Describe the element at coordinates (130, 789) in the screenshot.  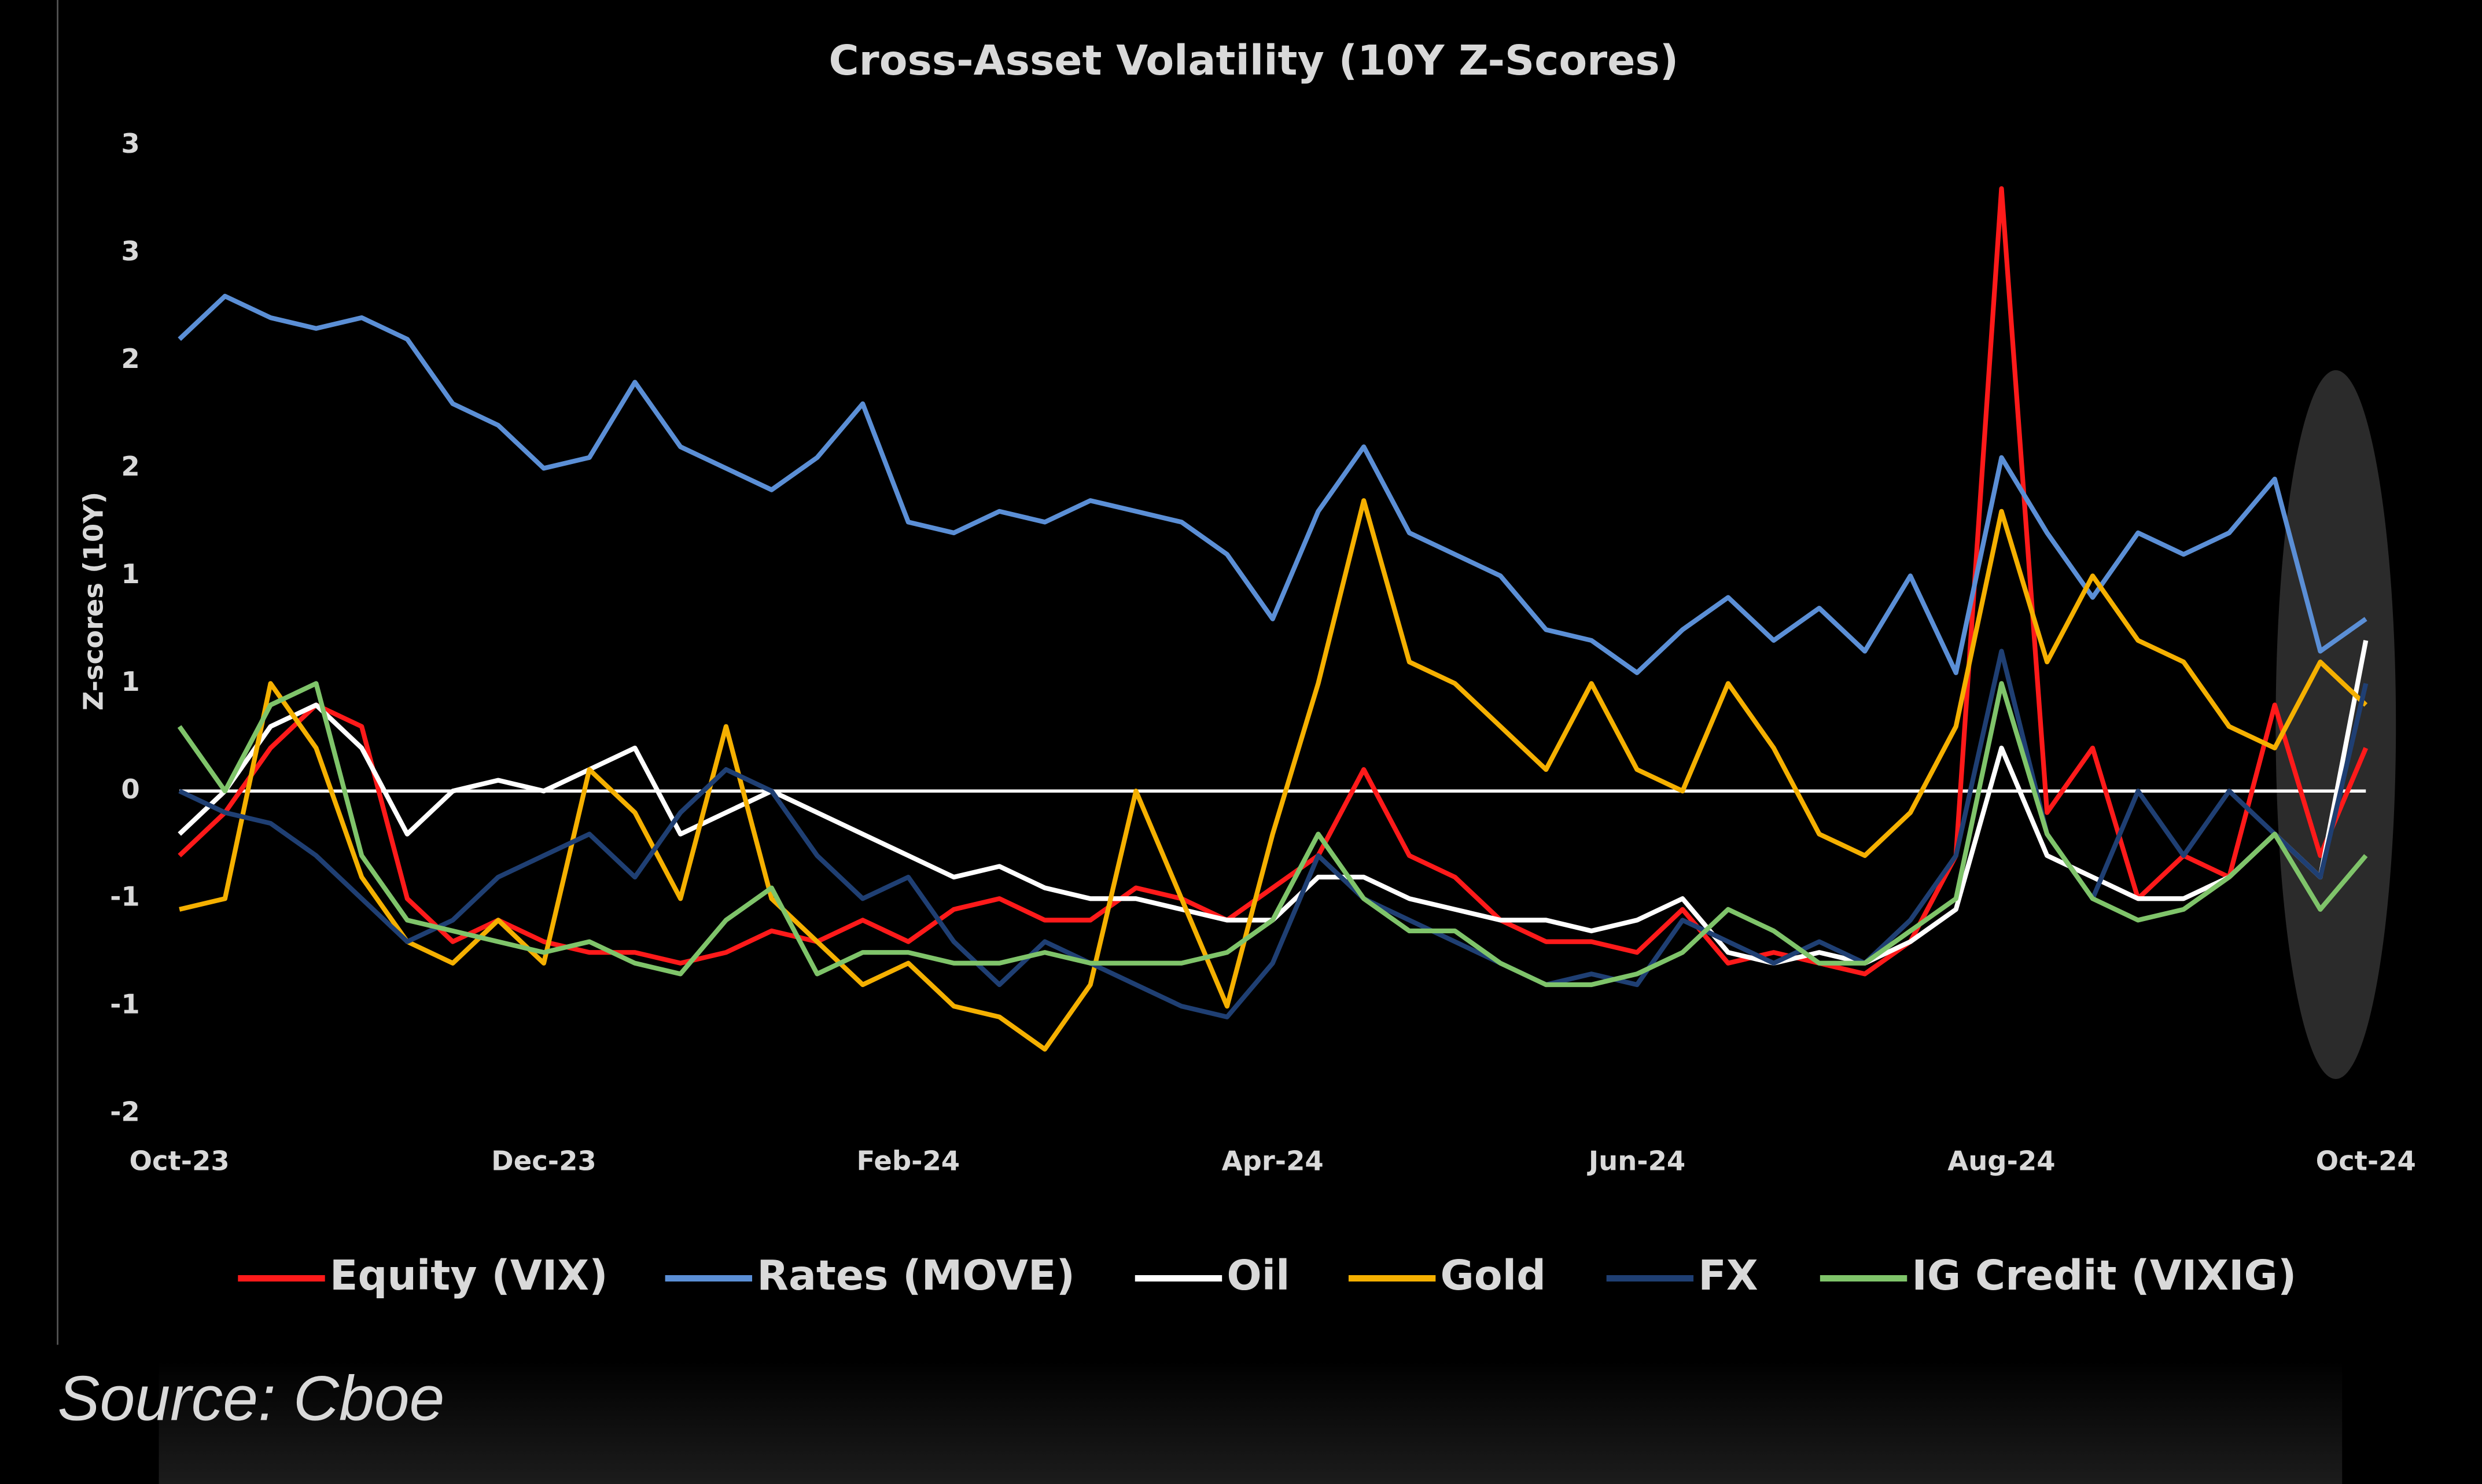
I see `y-tick-label: 0` at that location.